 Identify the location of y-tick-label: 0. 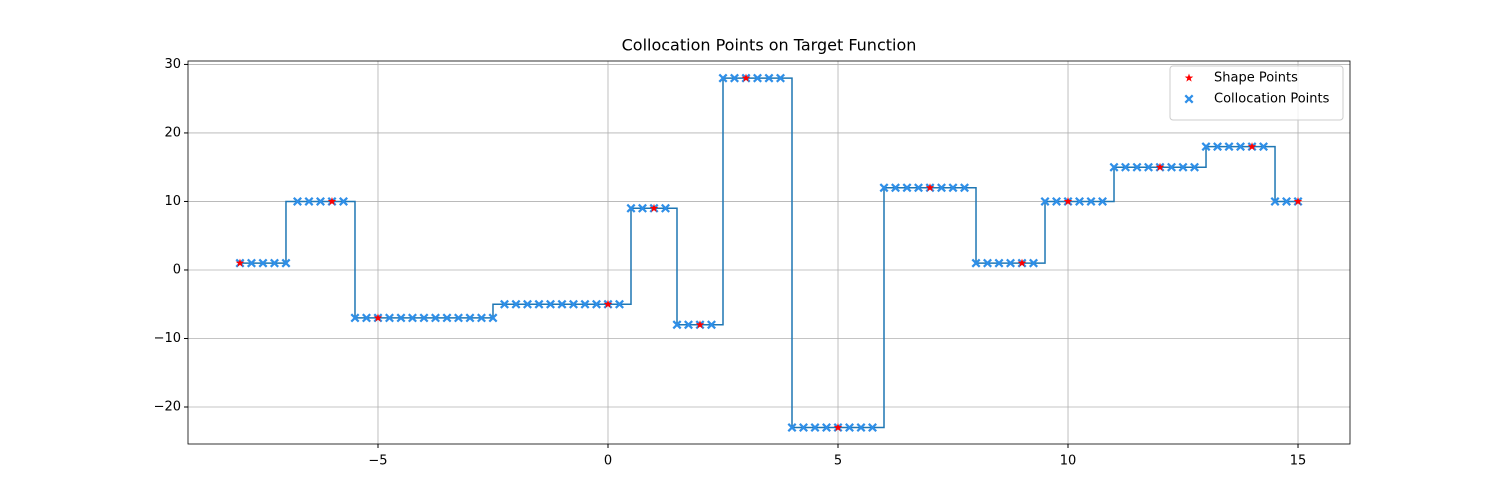
(177, 269).